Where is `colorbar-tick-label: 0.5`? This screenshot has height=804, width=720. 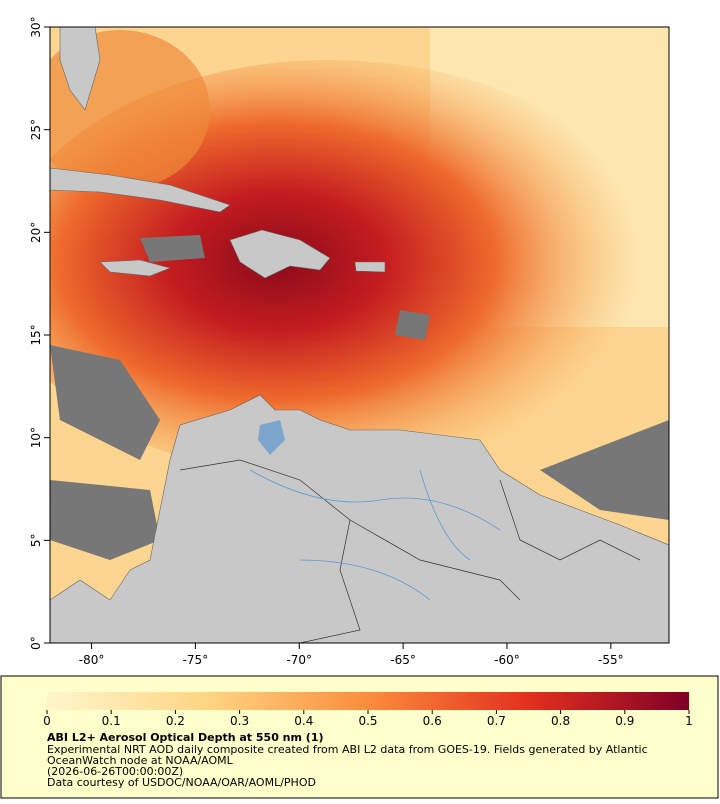 colorbar-tick-label: 0.5 is located at coordinates (367, 721).